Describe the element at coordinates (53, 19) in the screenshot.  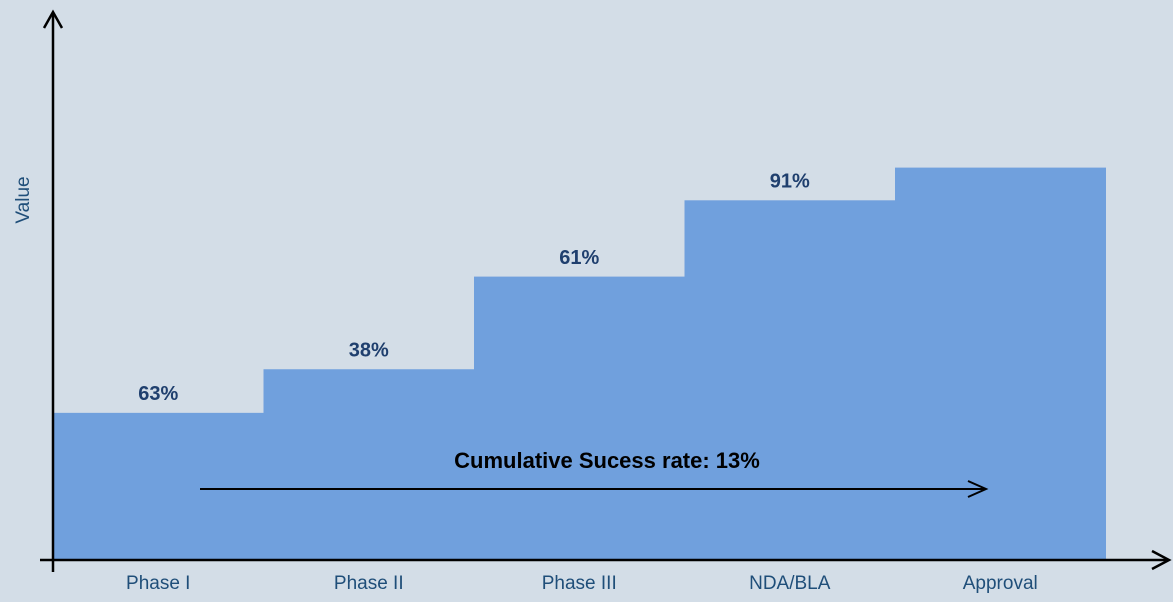
I see `y-axis-arrow` at that location.